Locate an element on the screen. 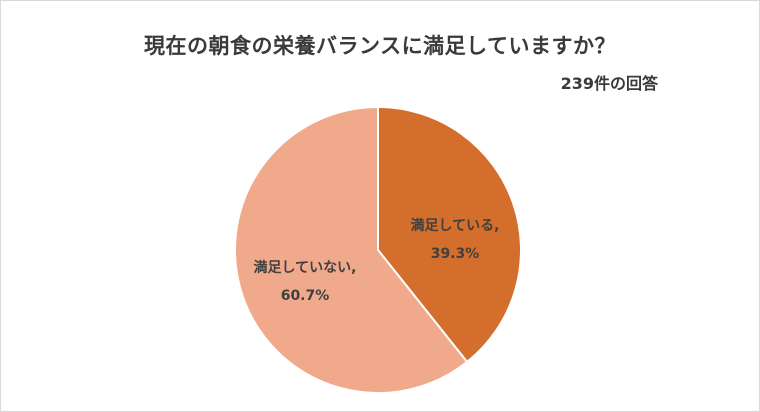 The width and height of the screenshot is (760, 412). pie-slice-satisfied is located at coordinates (449, 234).